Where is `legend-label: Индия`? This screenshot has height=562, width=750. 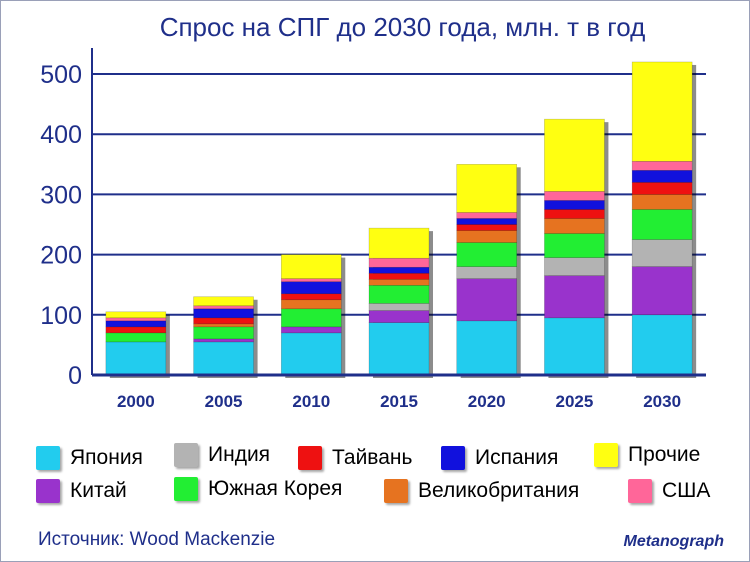 legend-label: Индия is located at coordinates (239, 454).